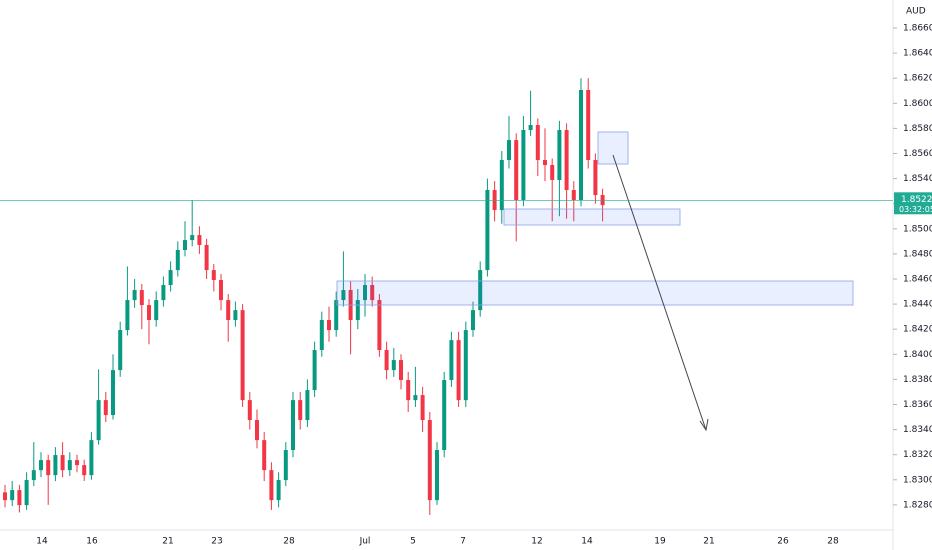  I want to click on y-tick-label: 1.85400, so click(917, 179).